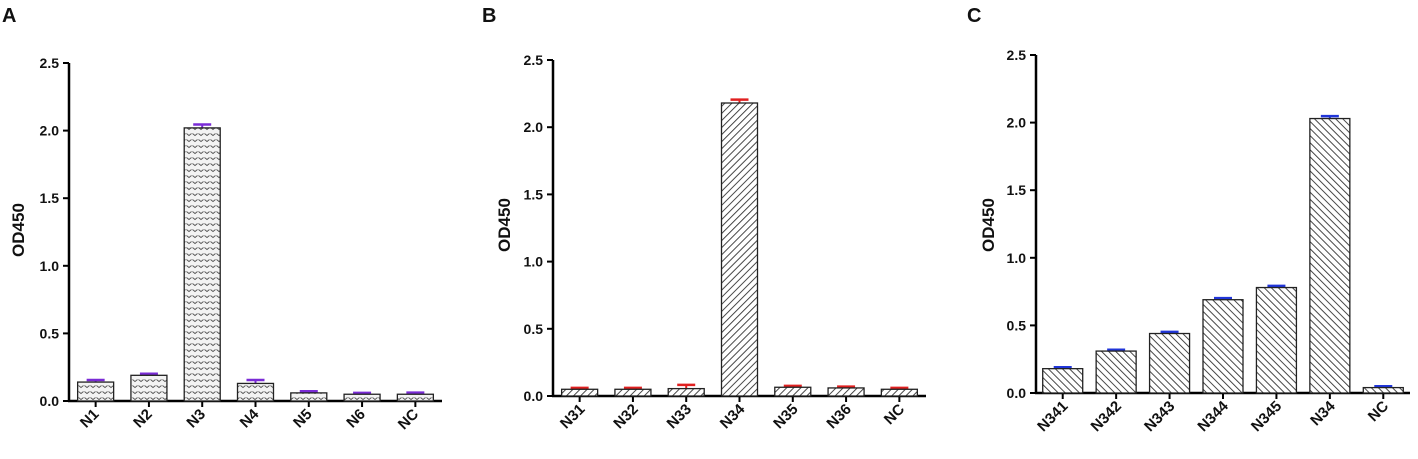 This screenshot has width=1418, height=459. What do you see at coordinates (9, 16) in the screenshot?
I see `panel-letter-a: A` at bounding box center [9, 16].